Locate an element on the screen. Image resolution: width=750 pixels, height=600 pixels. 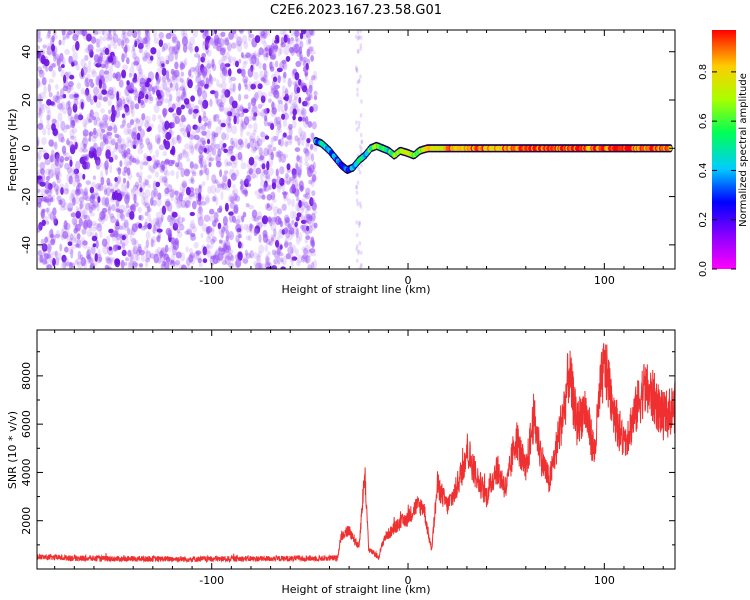
y-tick-label: 6000 is located at coordinates (26, 424).